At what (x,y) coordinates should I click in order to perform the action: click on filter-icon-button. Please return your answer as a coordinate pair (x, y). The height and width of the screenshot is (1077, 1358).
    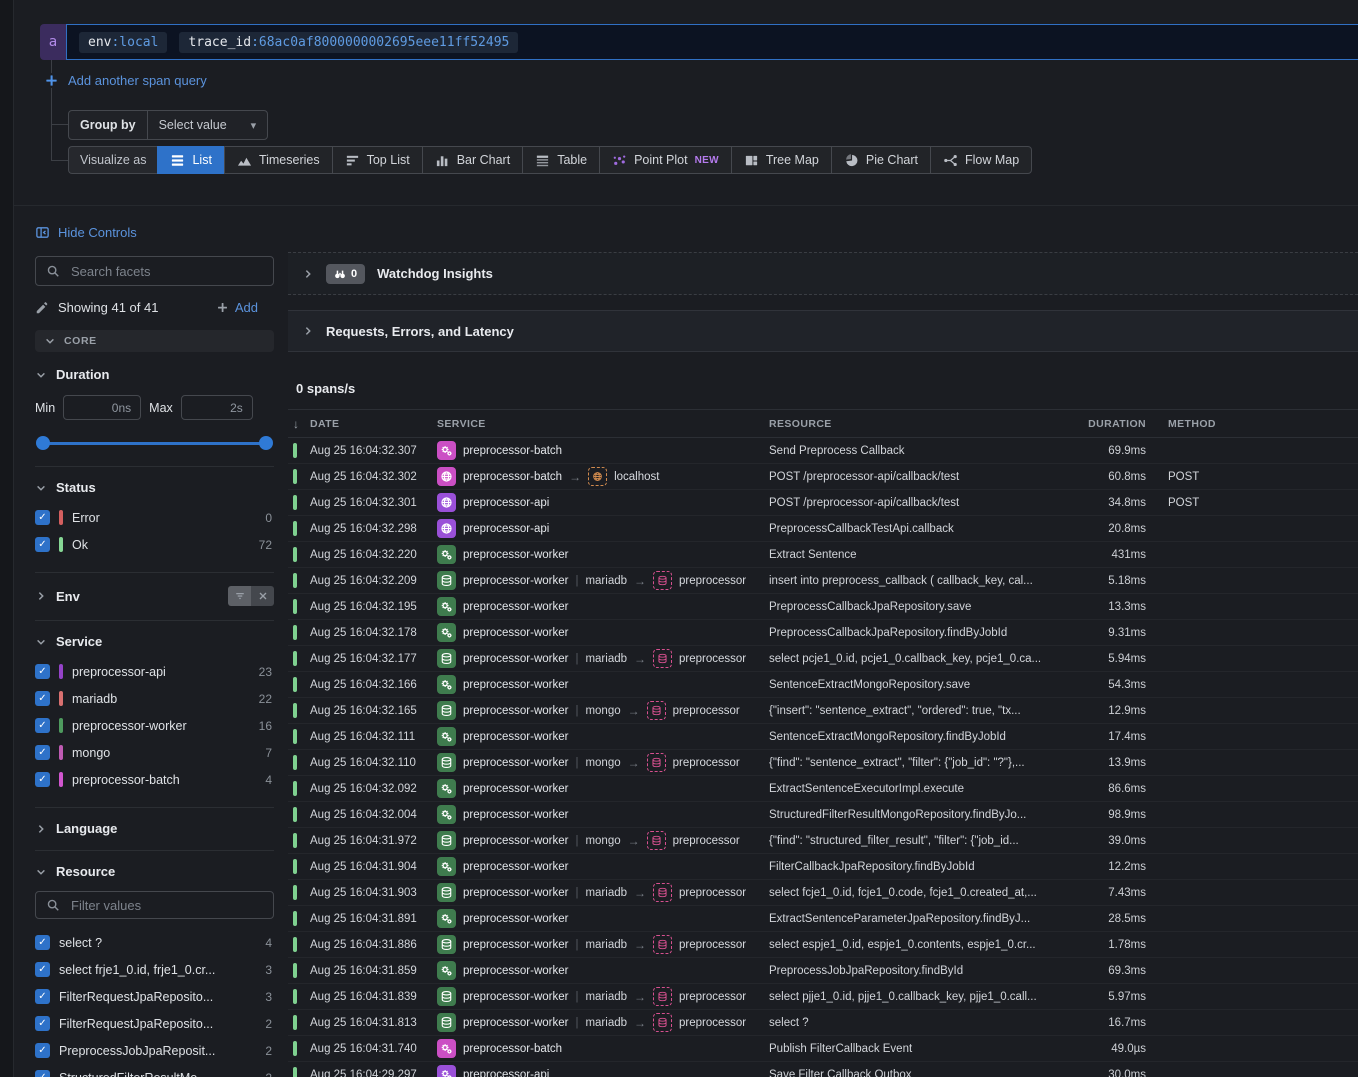
    Looking at the image, I should click on (239, 596).